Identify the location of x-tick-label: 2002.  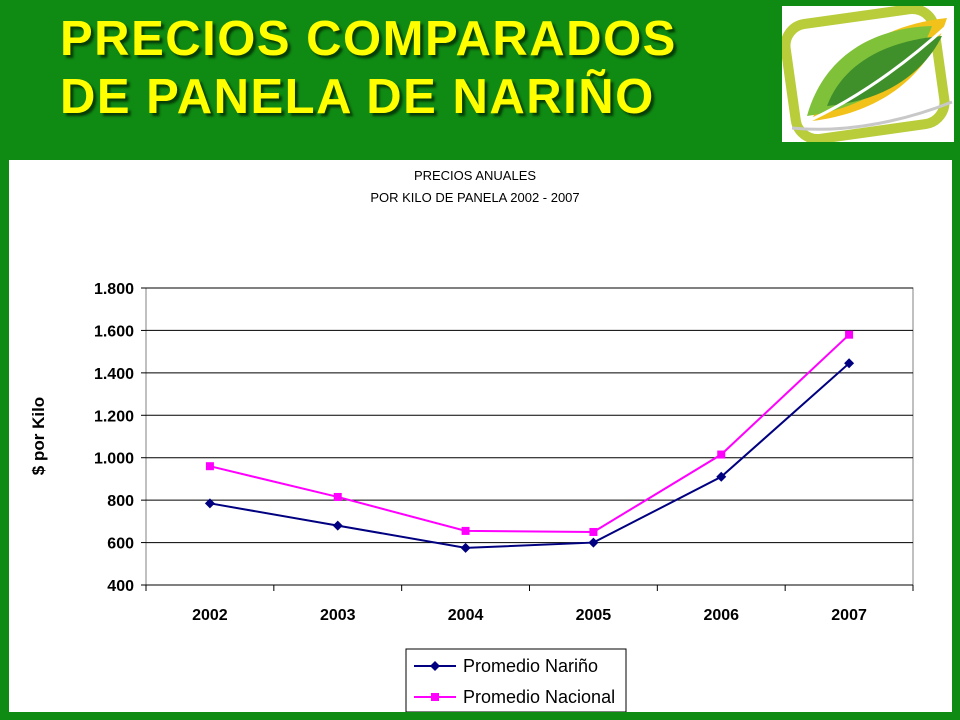
(210, 615).